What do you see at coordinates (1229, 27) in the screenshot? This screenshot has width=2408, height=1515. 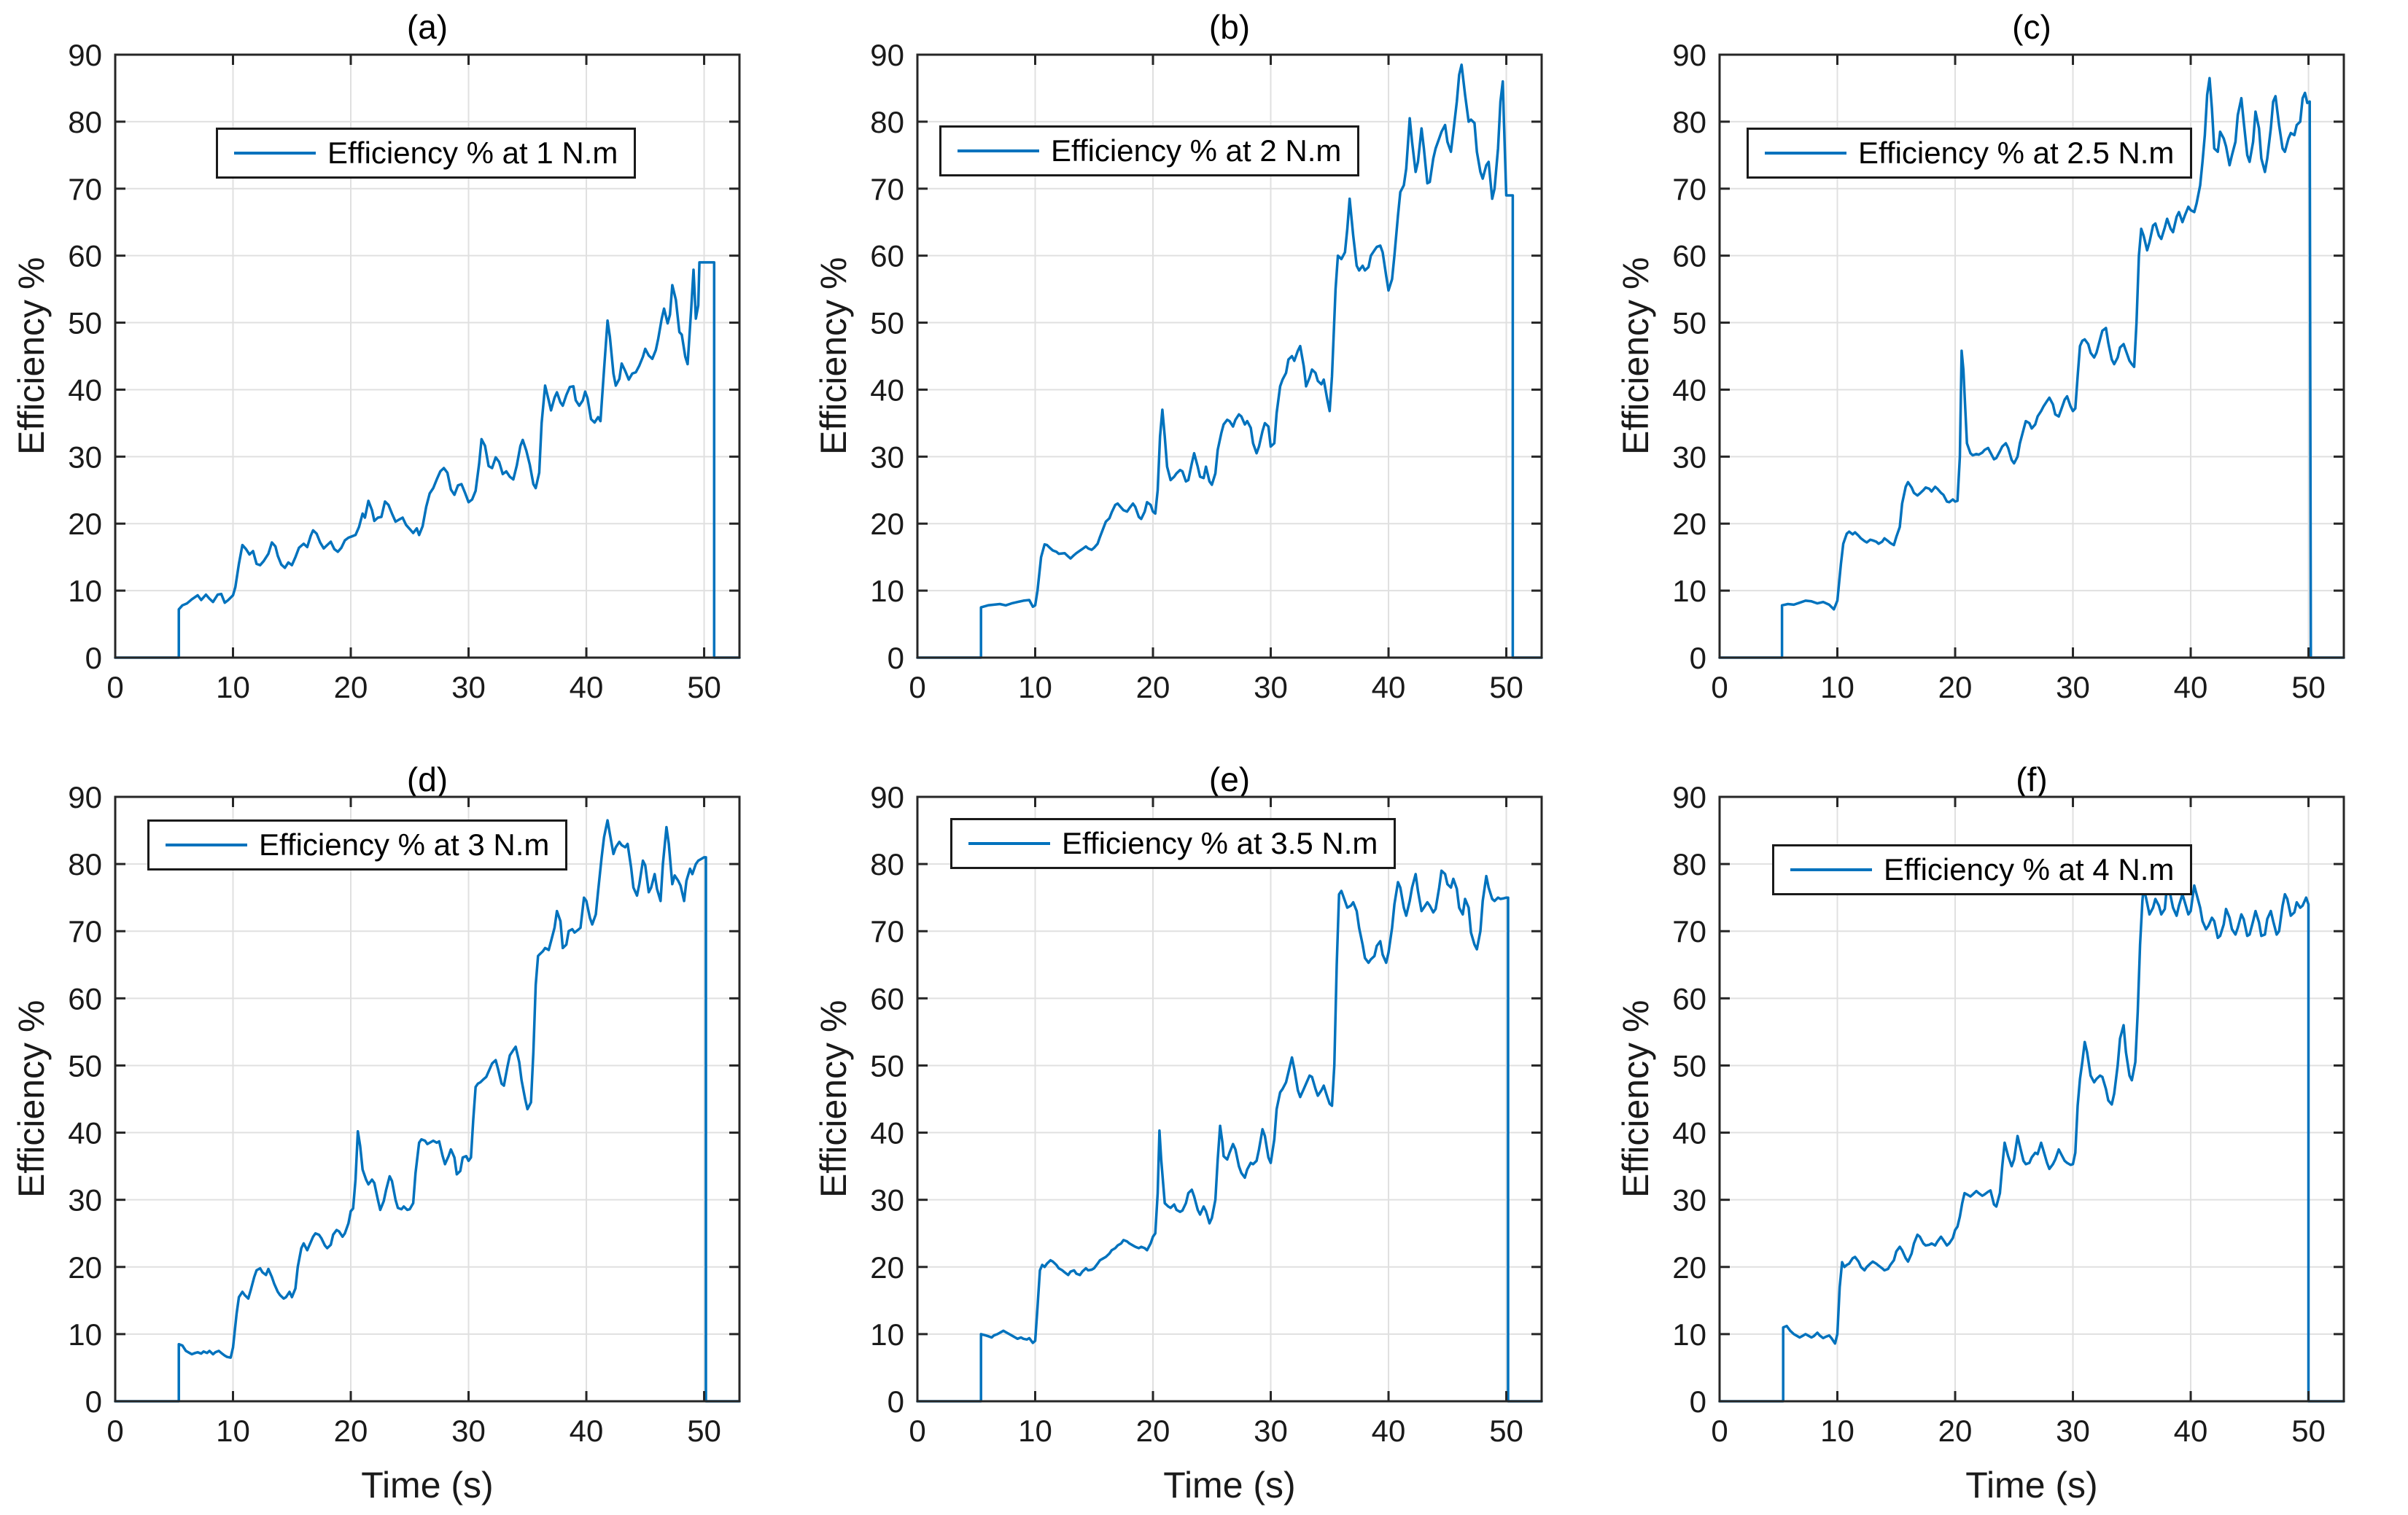 I see `subplot-b-title: (b)` at bounding box center [1229, 27].